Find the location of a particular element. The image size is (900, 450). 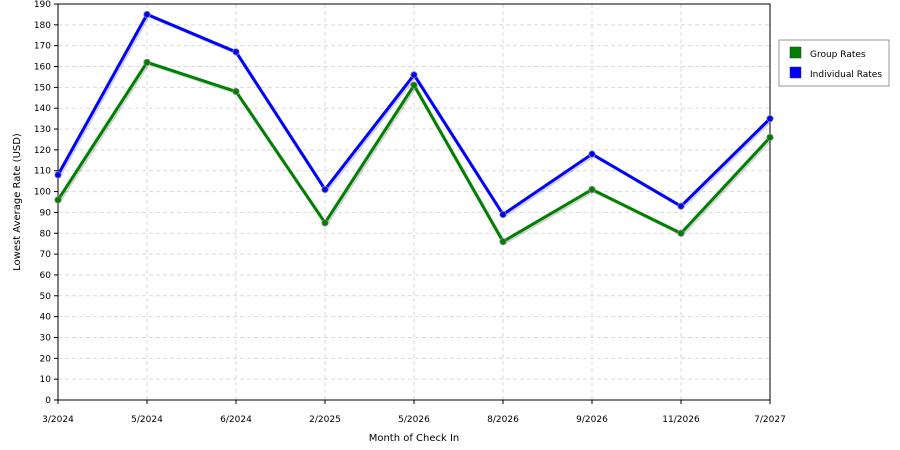

y-tick-label: 140 is located at coordinates (42, 109).